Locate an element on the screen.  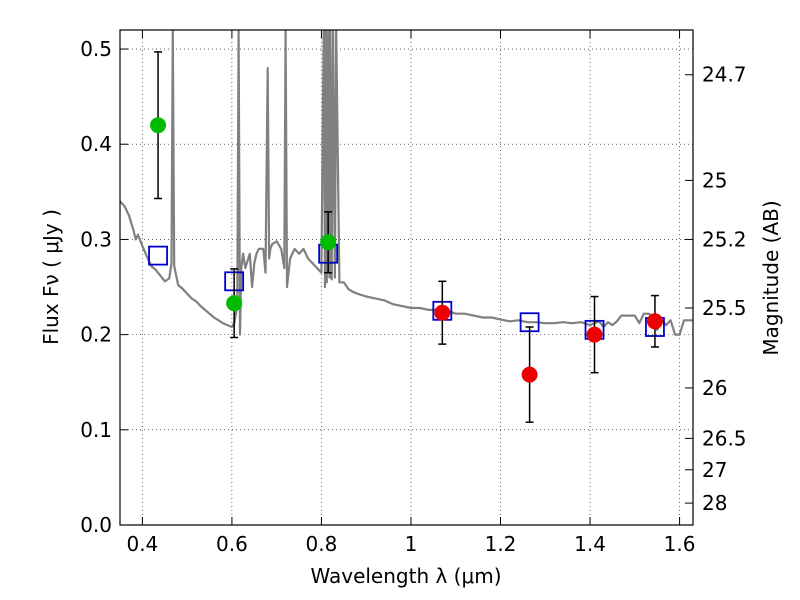
right-tick-label: 28 is located at coordinates (714, 503).